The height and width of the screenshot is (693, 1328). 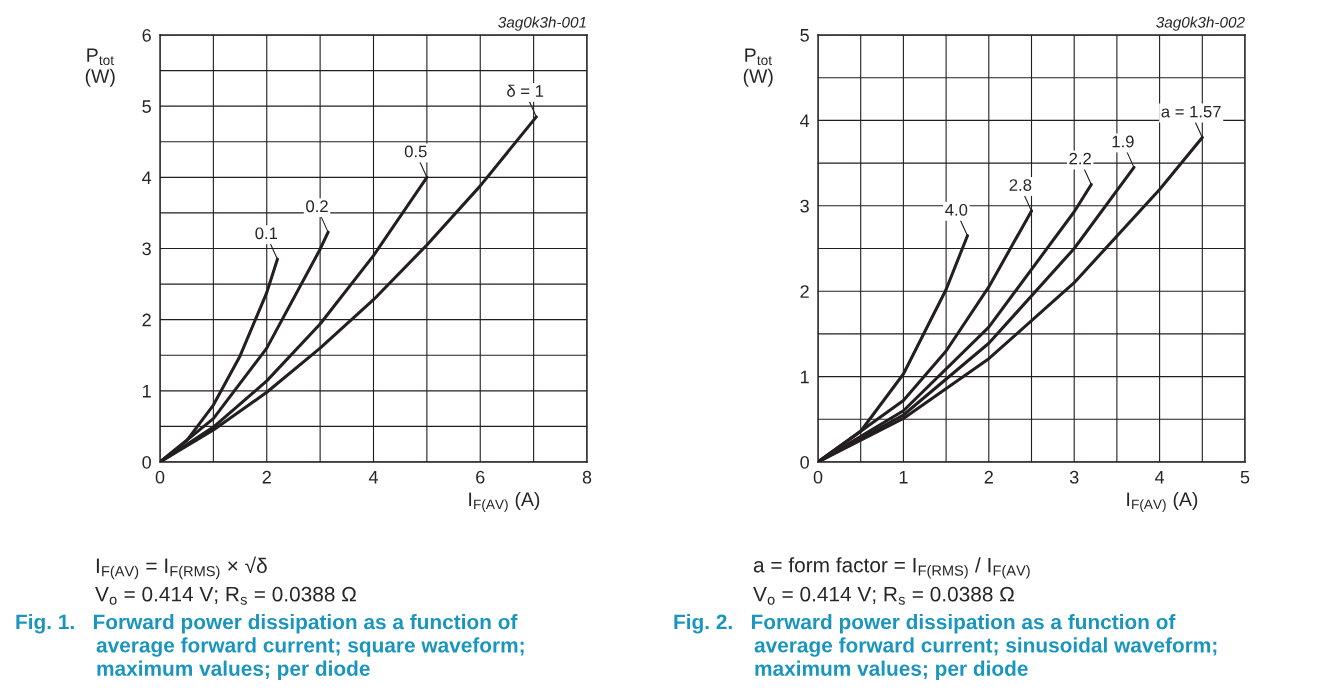 What do you see at coordinates (270, 647) in the screenshot?
I see `text: Fig. 1. Forward power dissipation as a function of average forward current; square waveform; maximum values; per diode` at bounding box center [270, 647].